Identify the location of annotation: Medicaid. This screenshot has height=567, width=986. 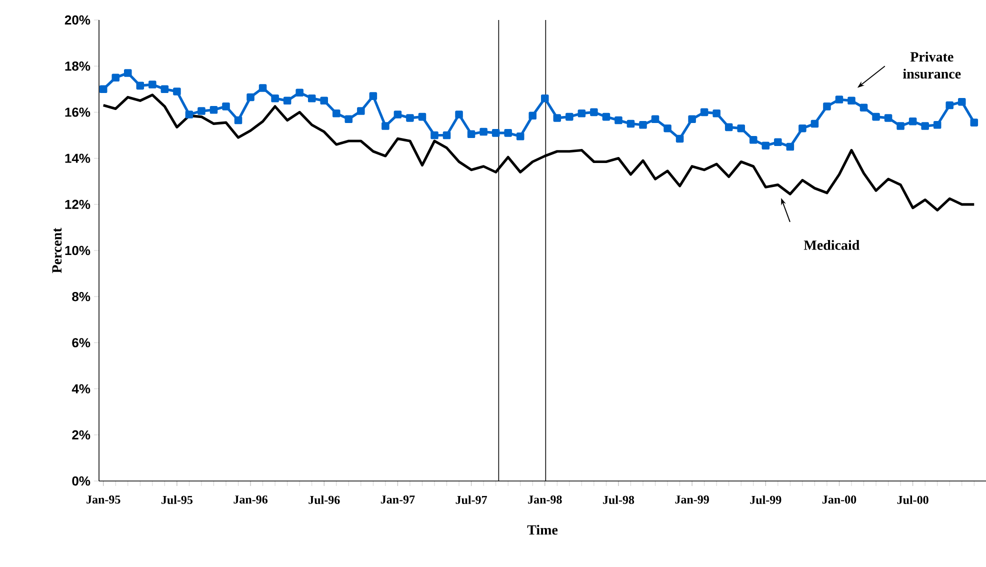
(832, 245).